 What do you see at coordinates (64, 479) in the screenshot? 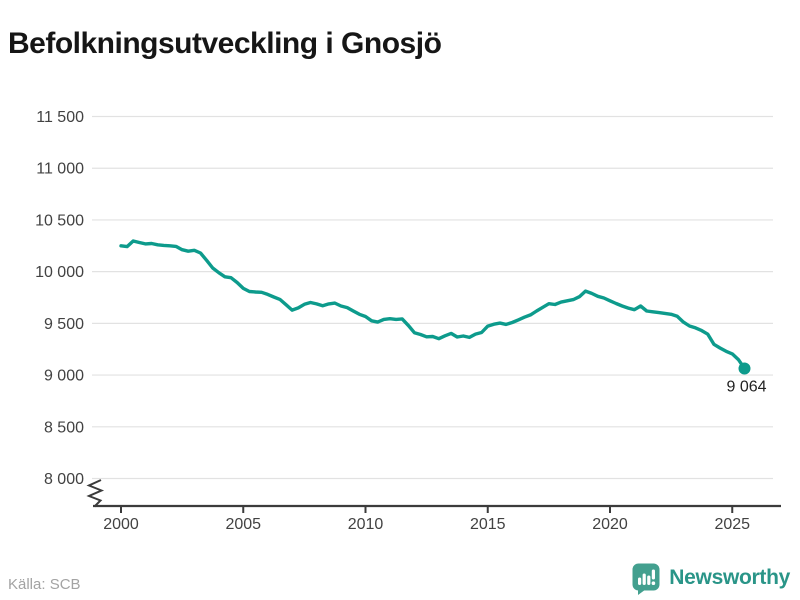
I see `y-axis-tick-label: 8 000` at bounding box center [64, 479].